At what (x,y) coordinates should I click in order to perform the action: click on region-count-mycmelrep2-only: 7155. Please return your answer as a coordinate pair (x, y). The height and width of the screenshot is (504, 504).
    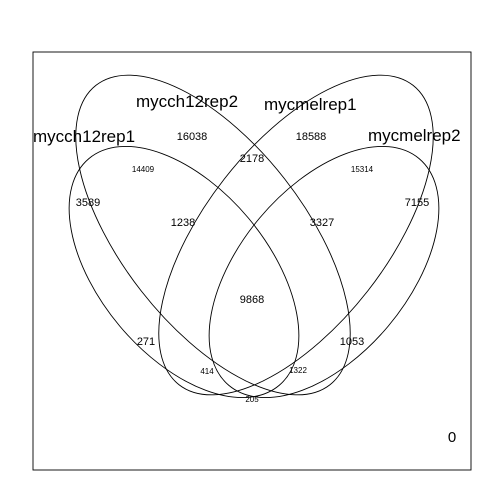
    Looking at the image, I should click on (417, 203).